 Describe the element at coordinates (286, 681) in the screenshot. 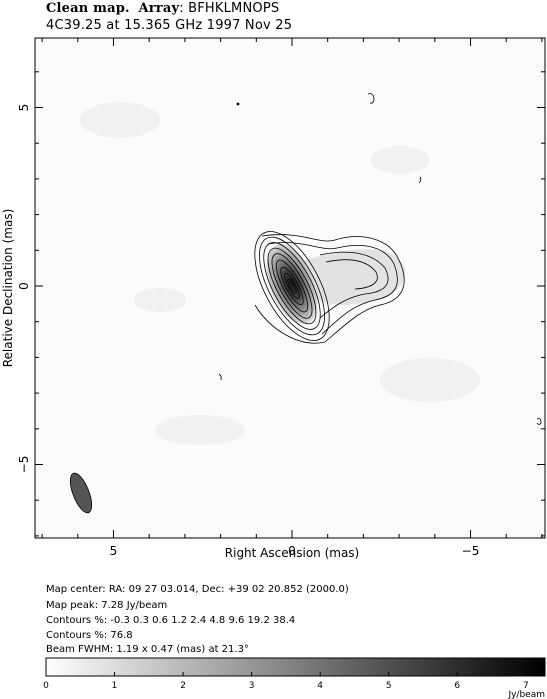

I see `colorbar-ticks: 0 1 2 3 4 5 6 7` at that location.